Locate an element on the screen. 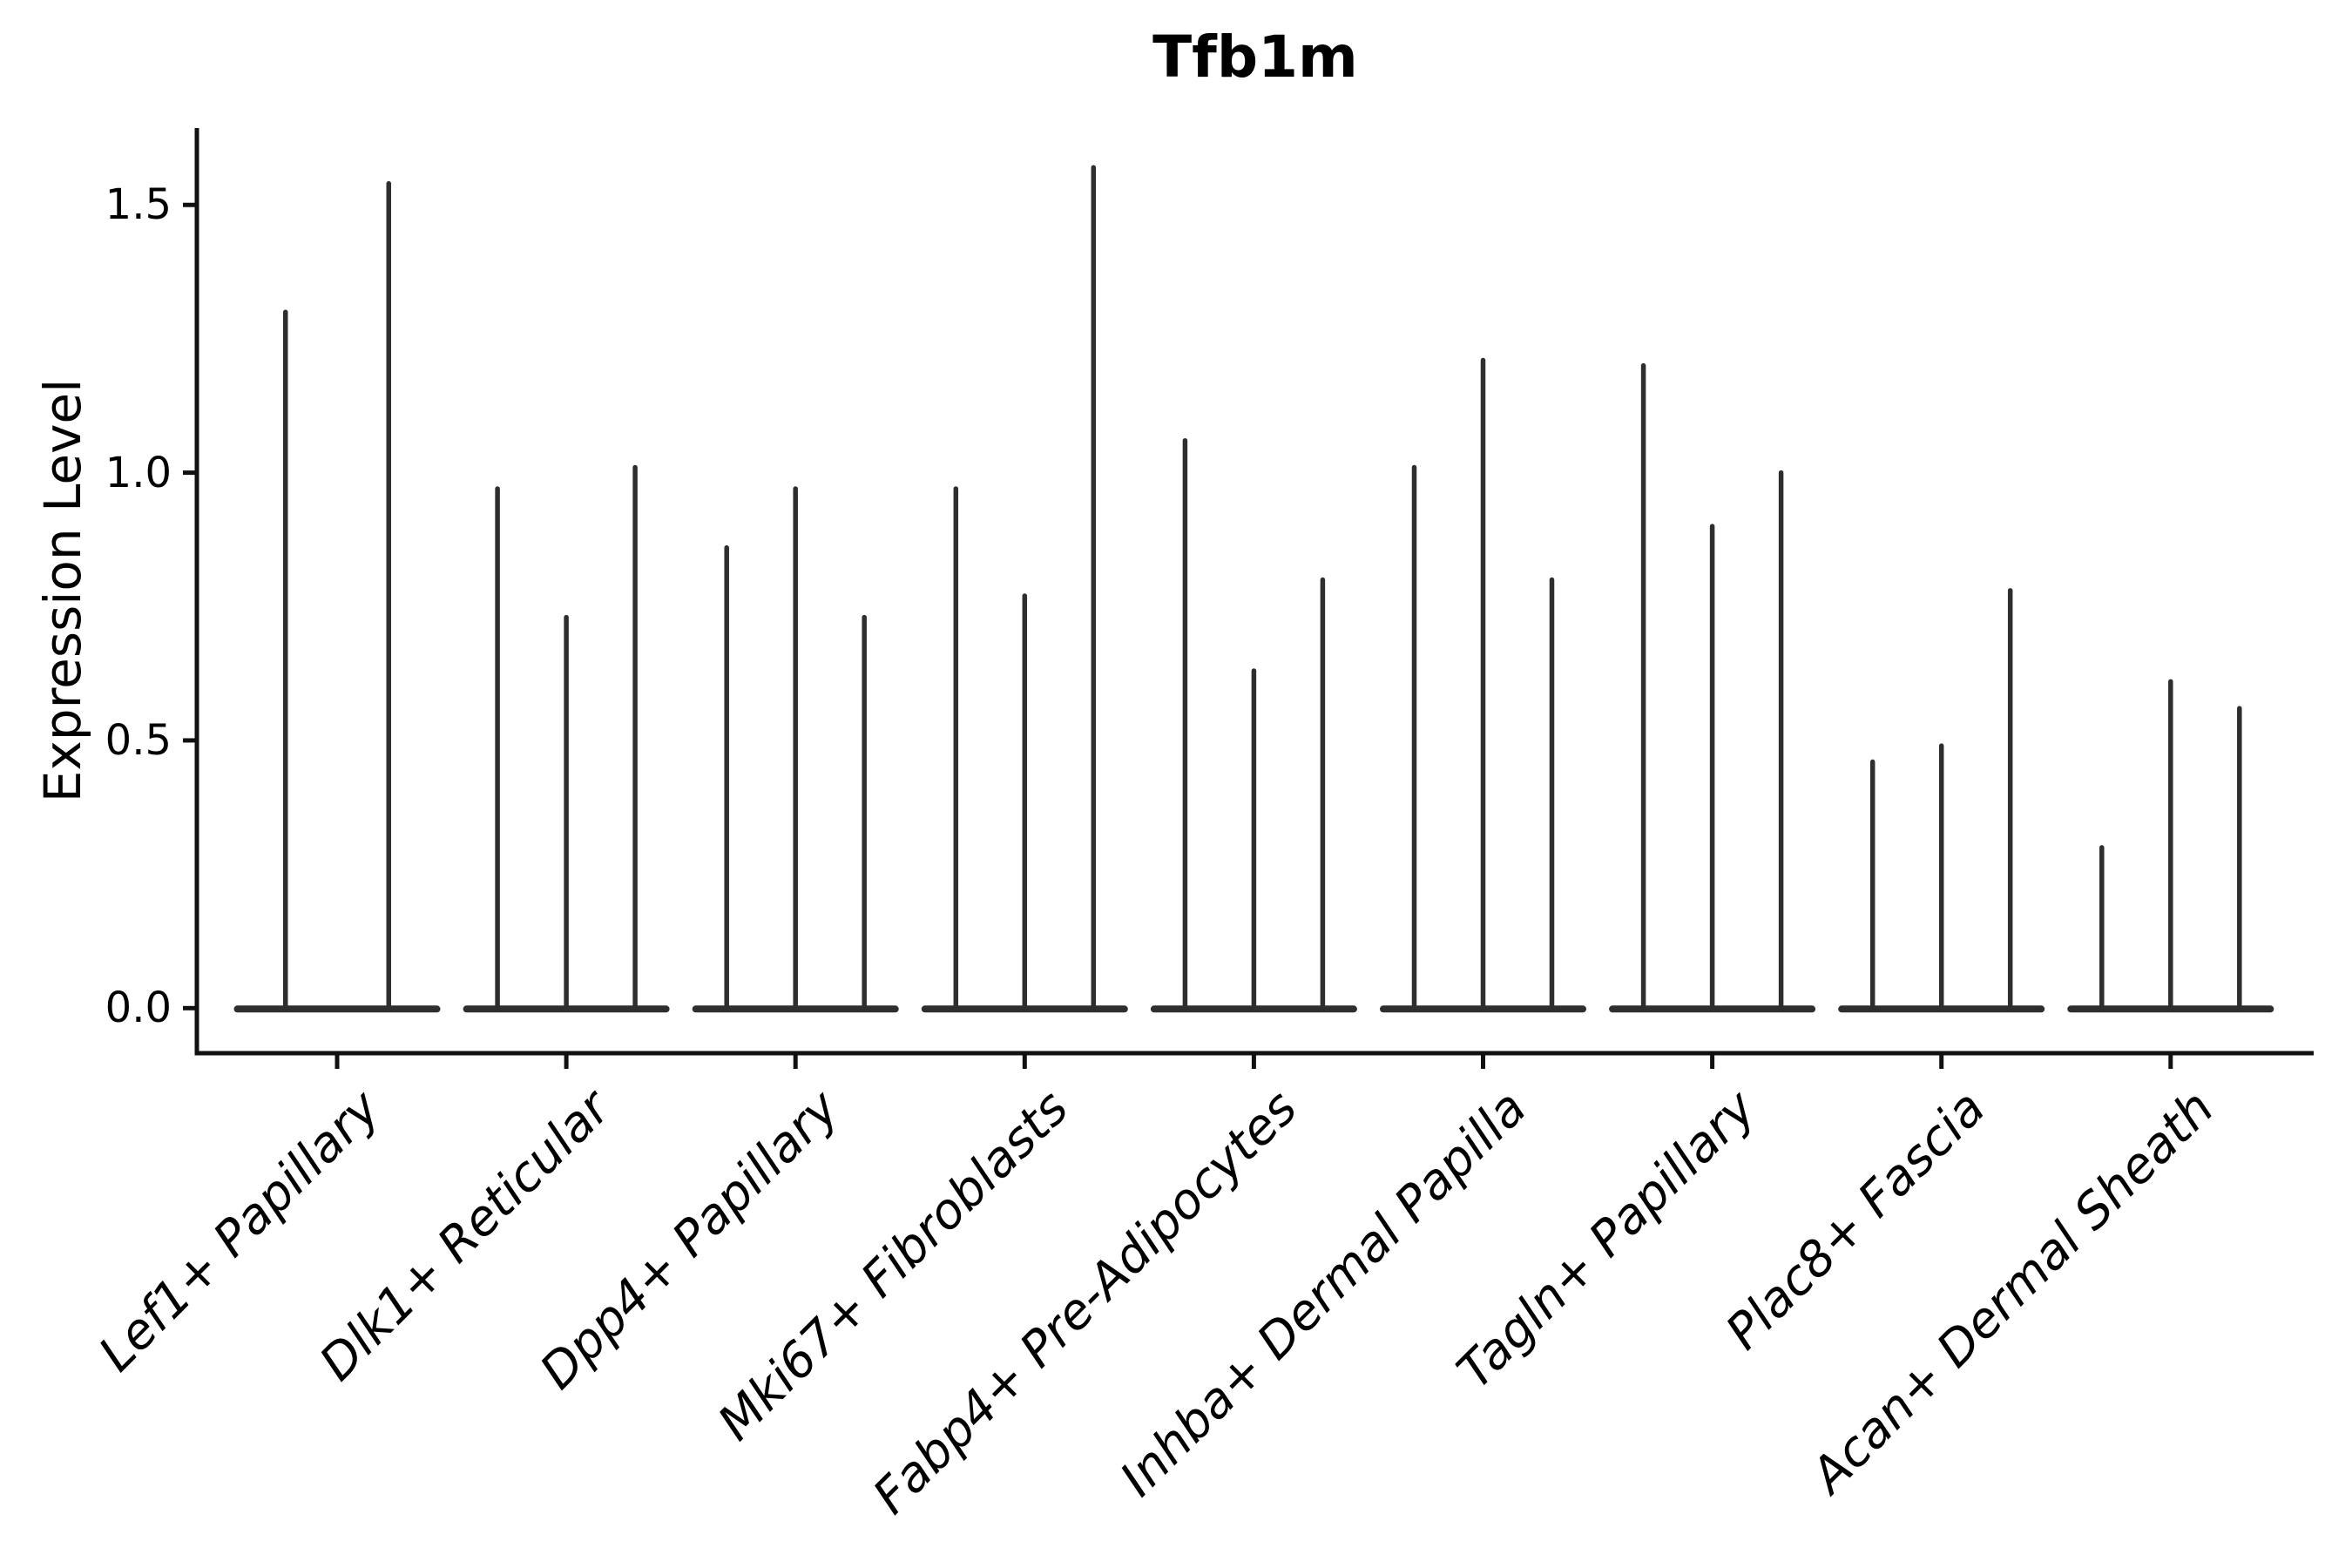 This screenshot has width=2352, height=1568. chart-title: Tfb1m is located at coordinates (1255, 58).